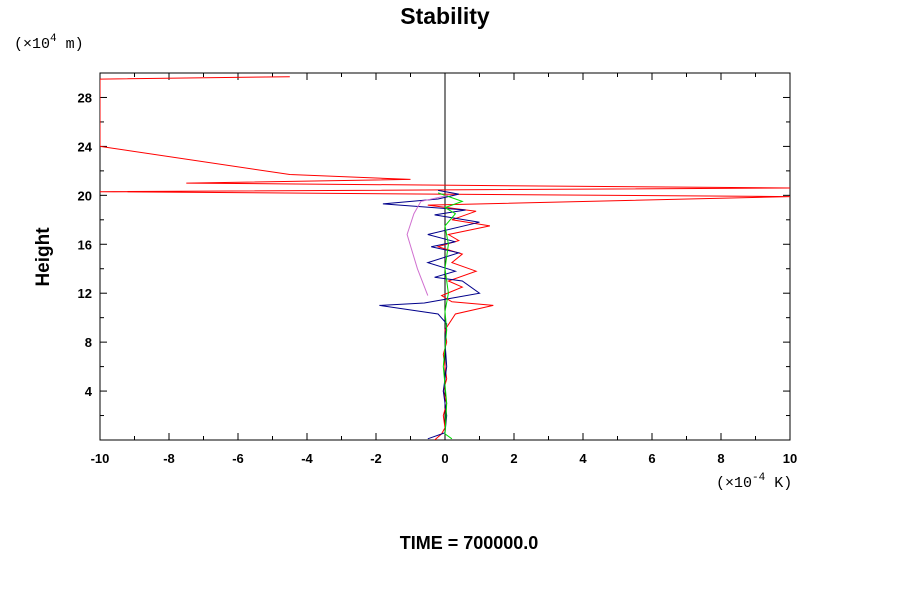  Describe the element at coordinates (376, 458) in the screenshot. I see `x-tick-label: -2` at that location.